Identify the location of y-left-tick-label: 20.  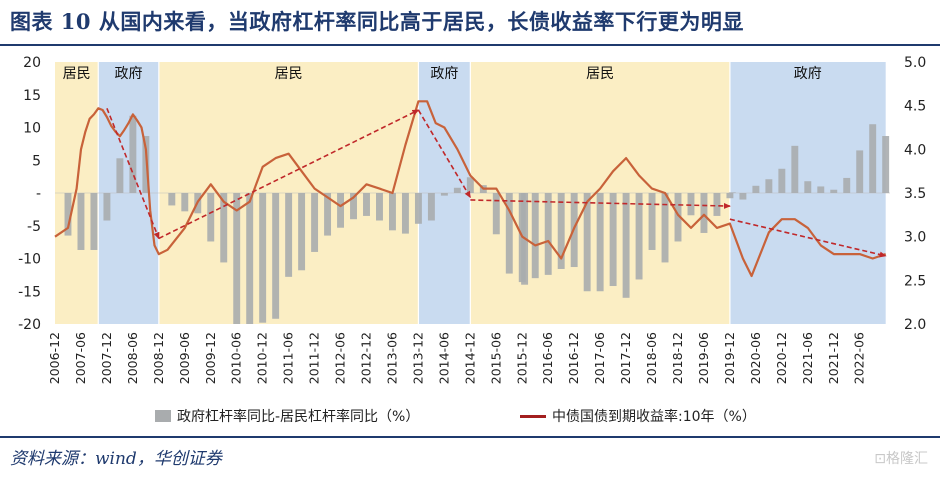
(32, 63).